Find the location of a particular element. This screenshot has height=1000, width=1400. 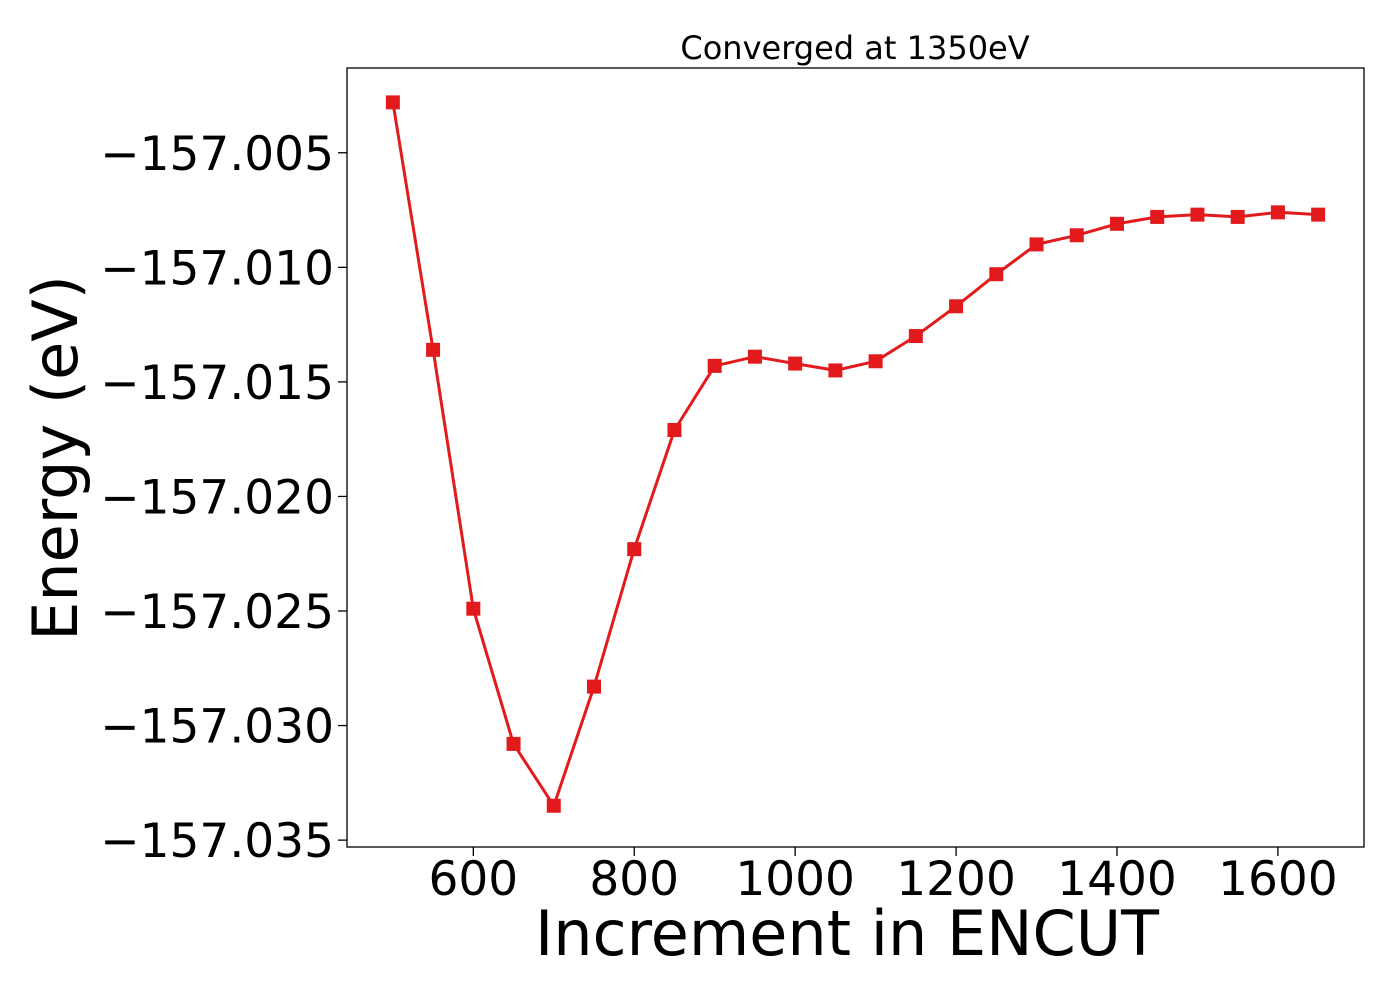

x-tick-label: 1000 is located at coordinates (795, 879).